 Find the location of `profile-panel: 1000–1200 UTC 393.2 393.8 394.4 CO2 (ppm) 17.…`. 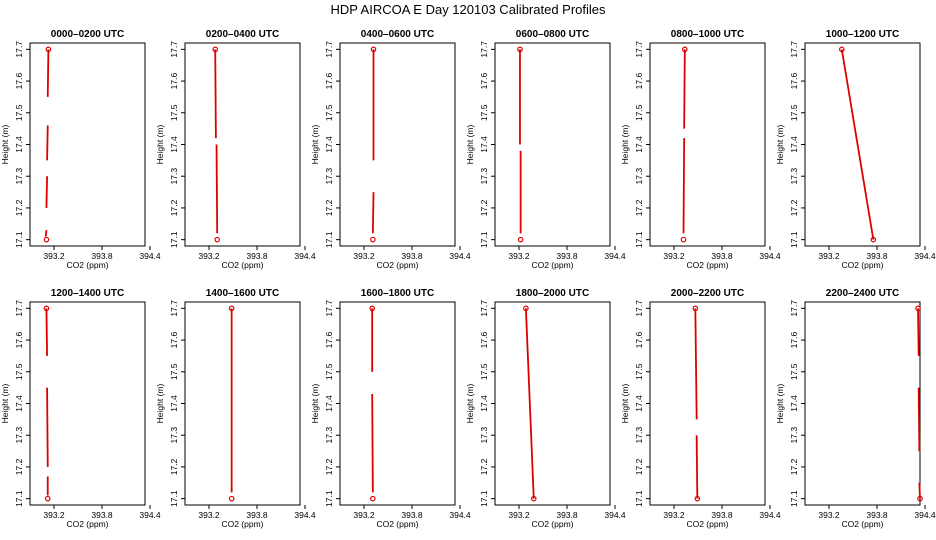

profile-panel: 1000–1200 UTC 393.2 393.8 394.4 CO2 (ppm) 17.… is located at coordinates (855, 149).